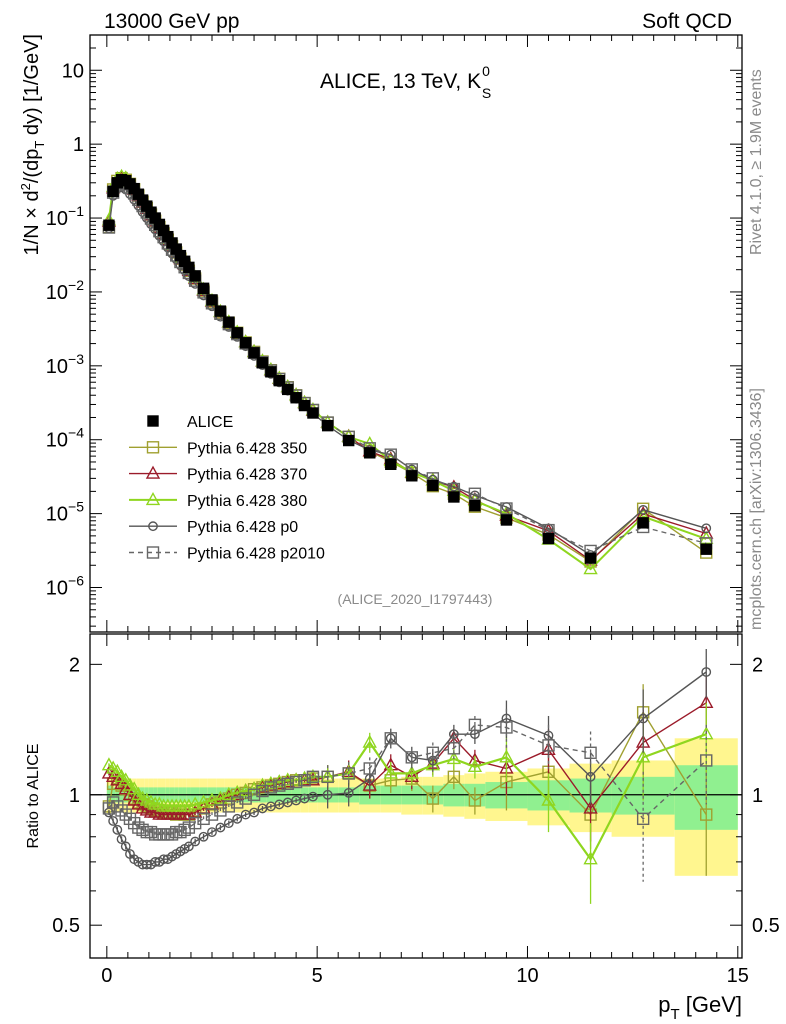 This screenshot has width=786, height=1024. I want to click on y-axis-label: 1/N × d2/(dpT dy) [1/GeV], so click(32, 144).